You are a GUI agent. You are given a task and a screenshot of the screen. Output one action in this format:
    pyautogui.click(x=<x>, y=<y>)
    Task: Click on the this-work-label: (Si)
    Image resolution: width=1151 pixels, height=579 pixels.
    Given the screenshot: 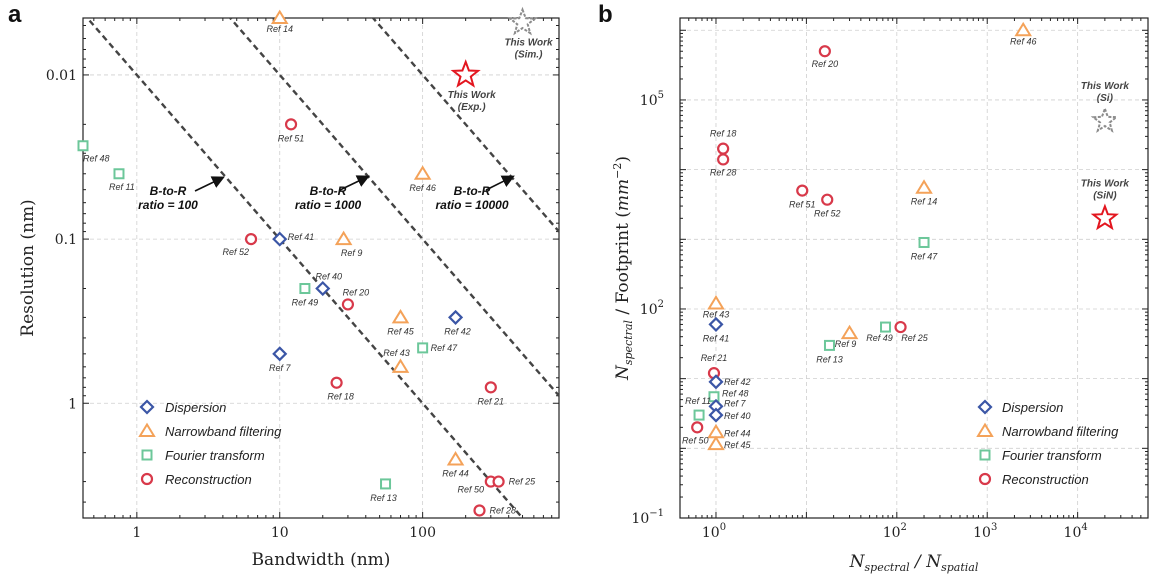 What is the action you would take?
    pyautogui.click(x=1105, y=98)
    